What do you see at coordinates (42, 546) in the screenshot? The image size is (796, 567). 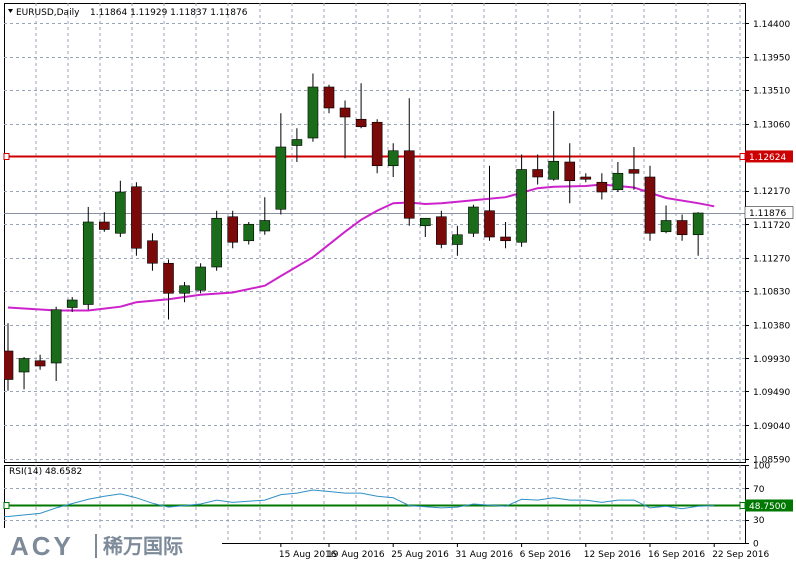 I see `brand-logo-text: ACY` at bounding box center [42, 546].